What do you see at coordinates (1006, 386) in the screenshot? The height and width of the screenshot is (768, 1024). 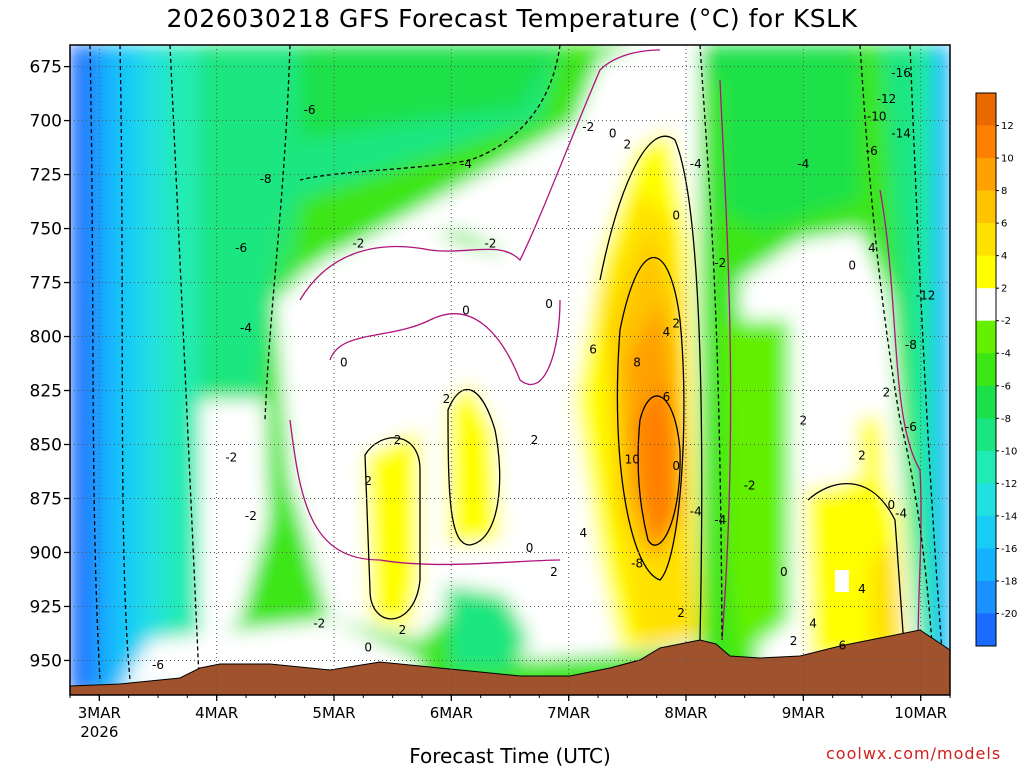 I see `colorbar-label: -6` at bounding box center [1006, 386].